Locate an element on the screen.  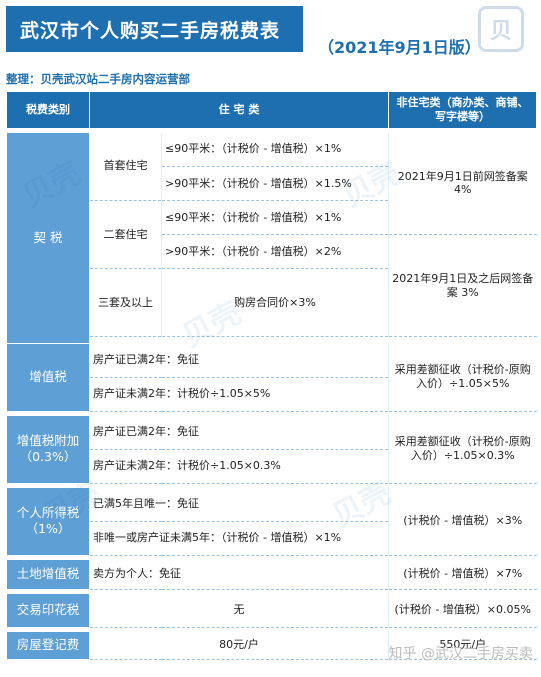
header-residential: 住 宅 类 is located at coordinates (239, 110).